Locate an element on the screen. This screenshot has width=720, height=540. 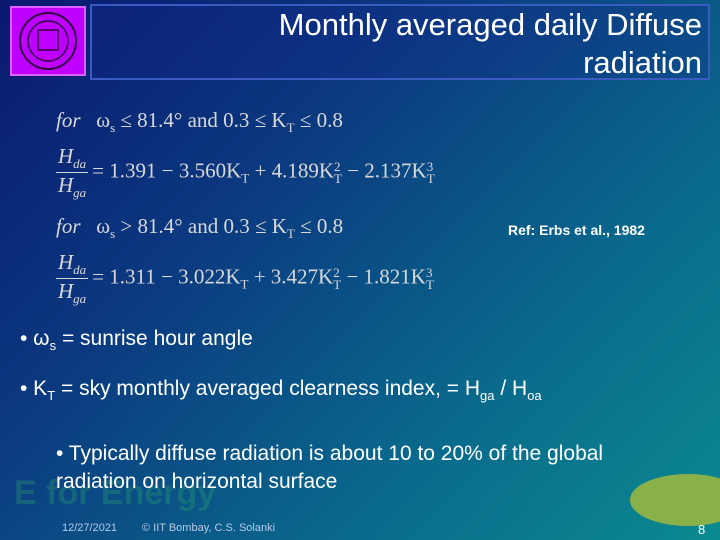
subscript: oa is located at coordinates (534, 396).